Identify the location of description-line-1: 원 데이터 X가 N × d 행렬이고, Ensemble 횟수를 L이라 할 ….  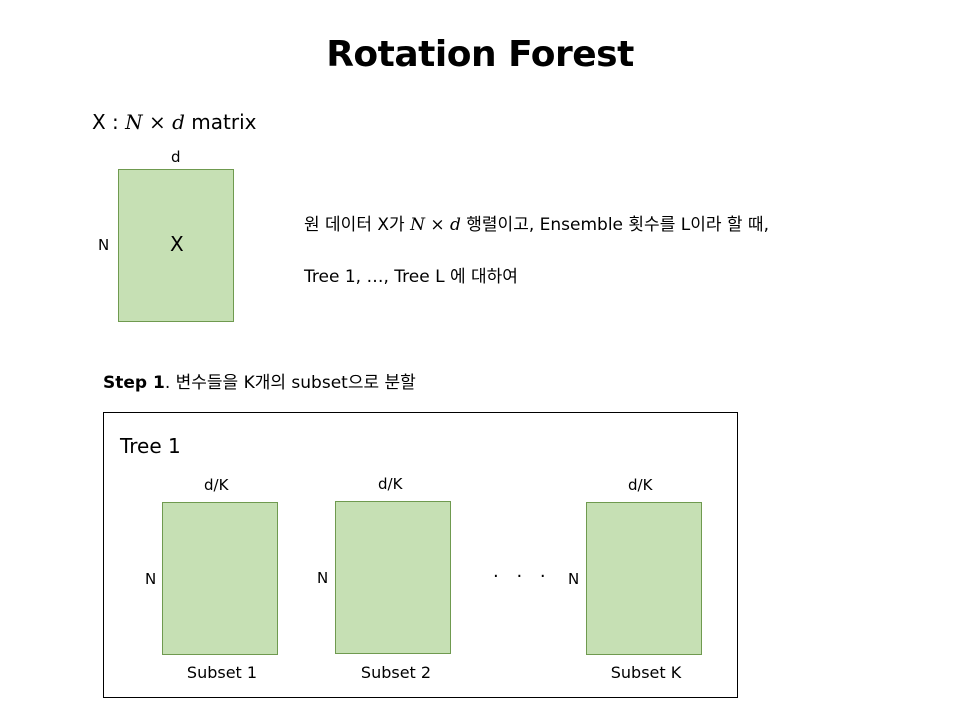
(536, 222).